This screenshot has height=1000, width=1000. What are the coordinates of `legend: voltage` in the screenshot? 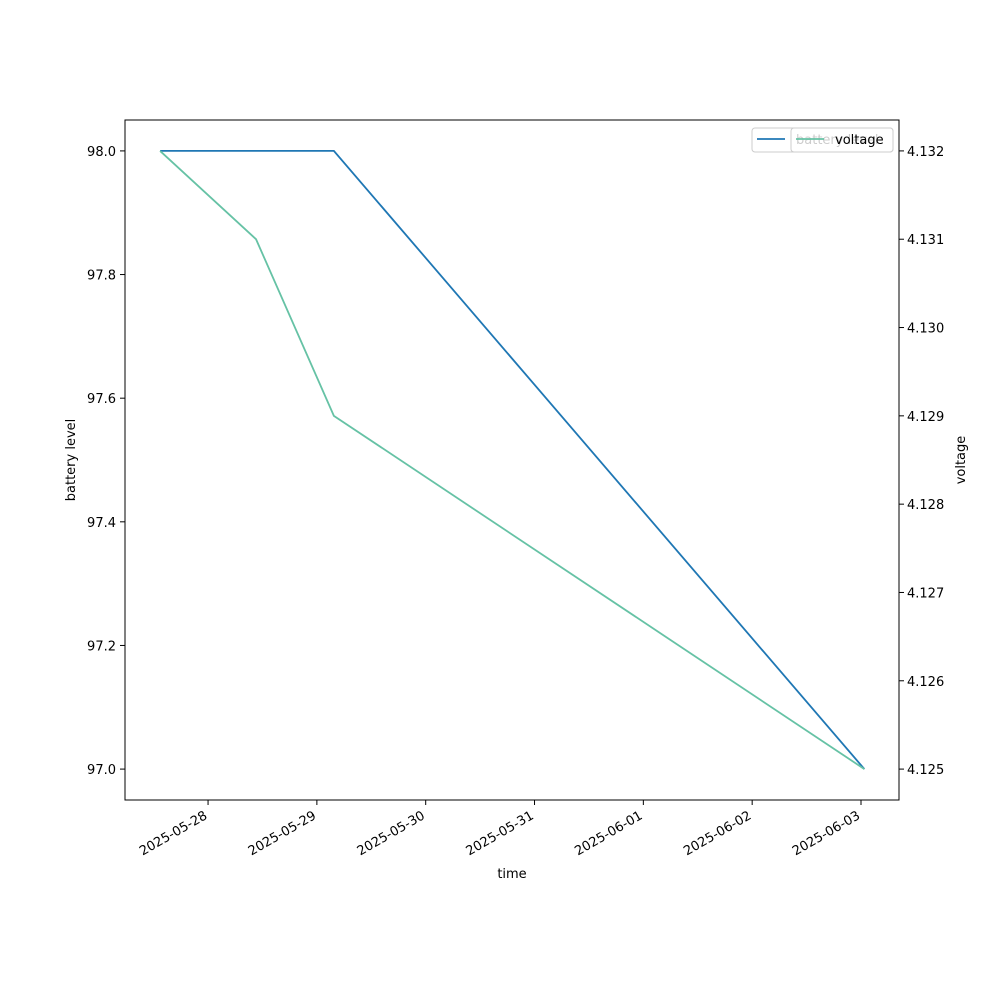 It's located at (842, 140).